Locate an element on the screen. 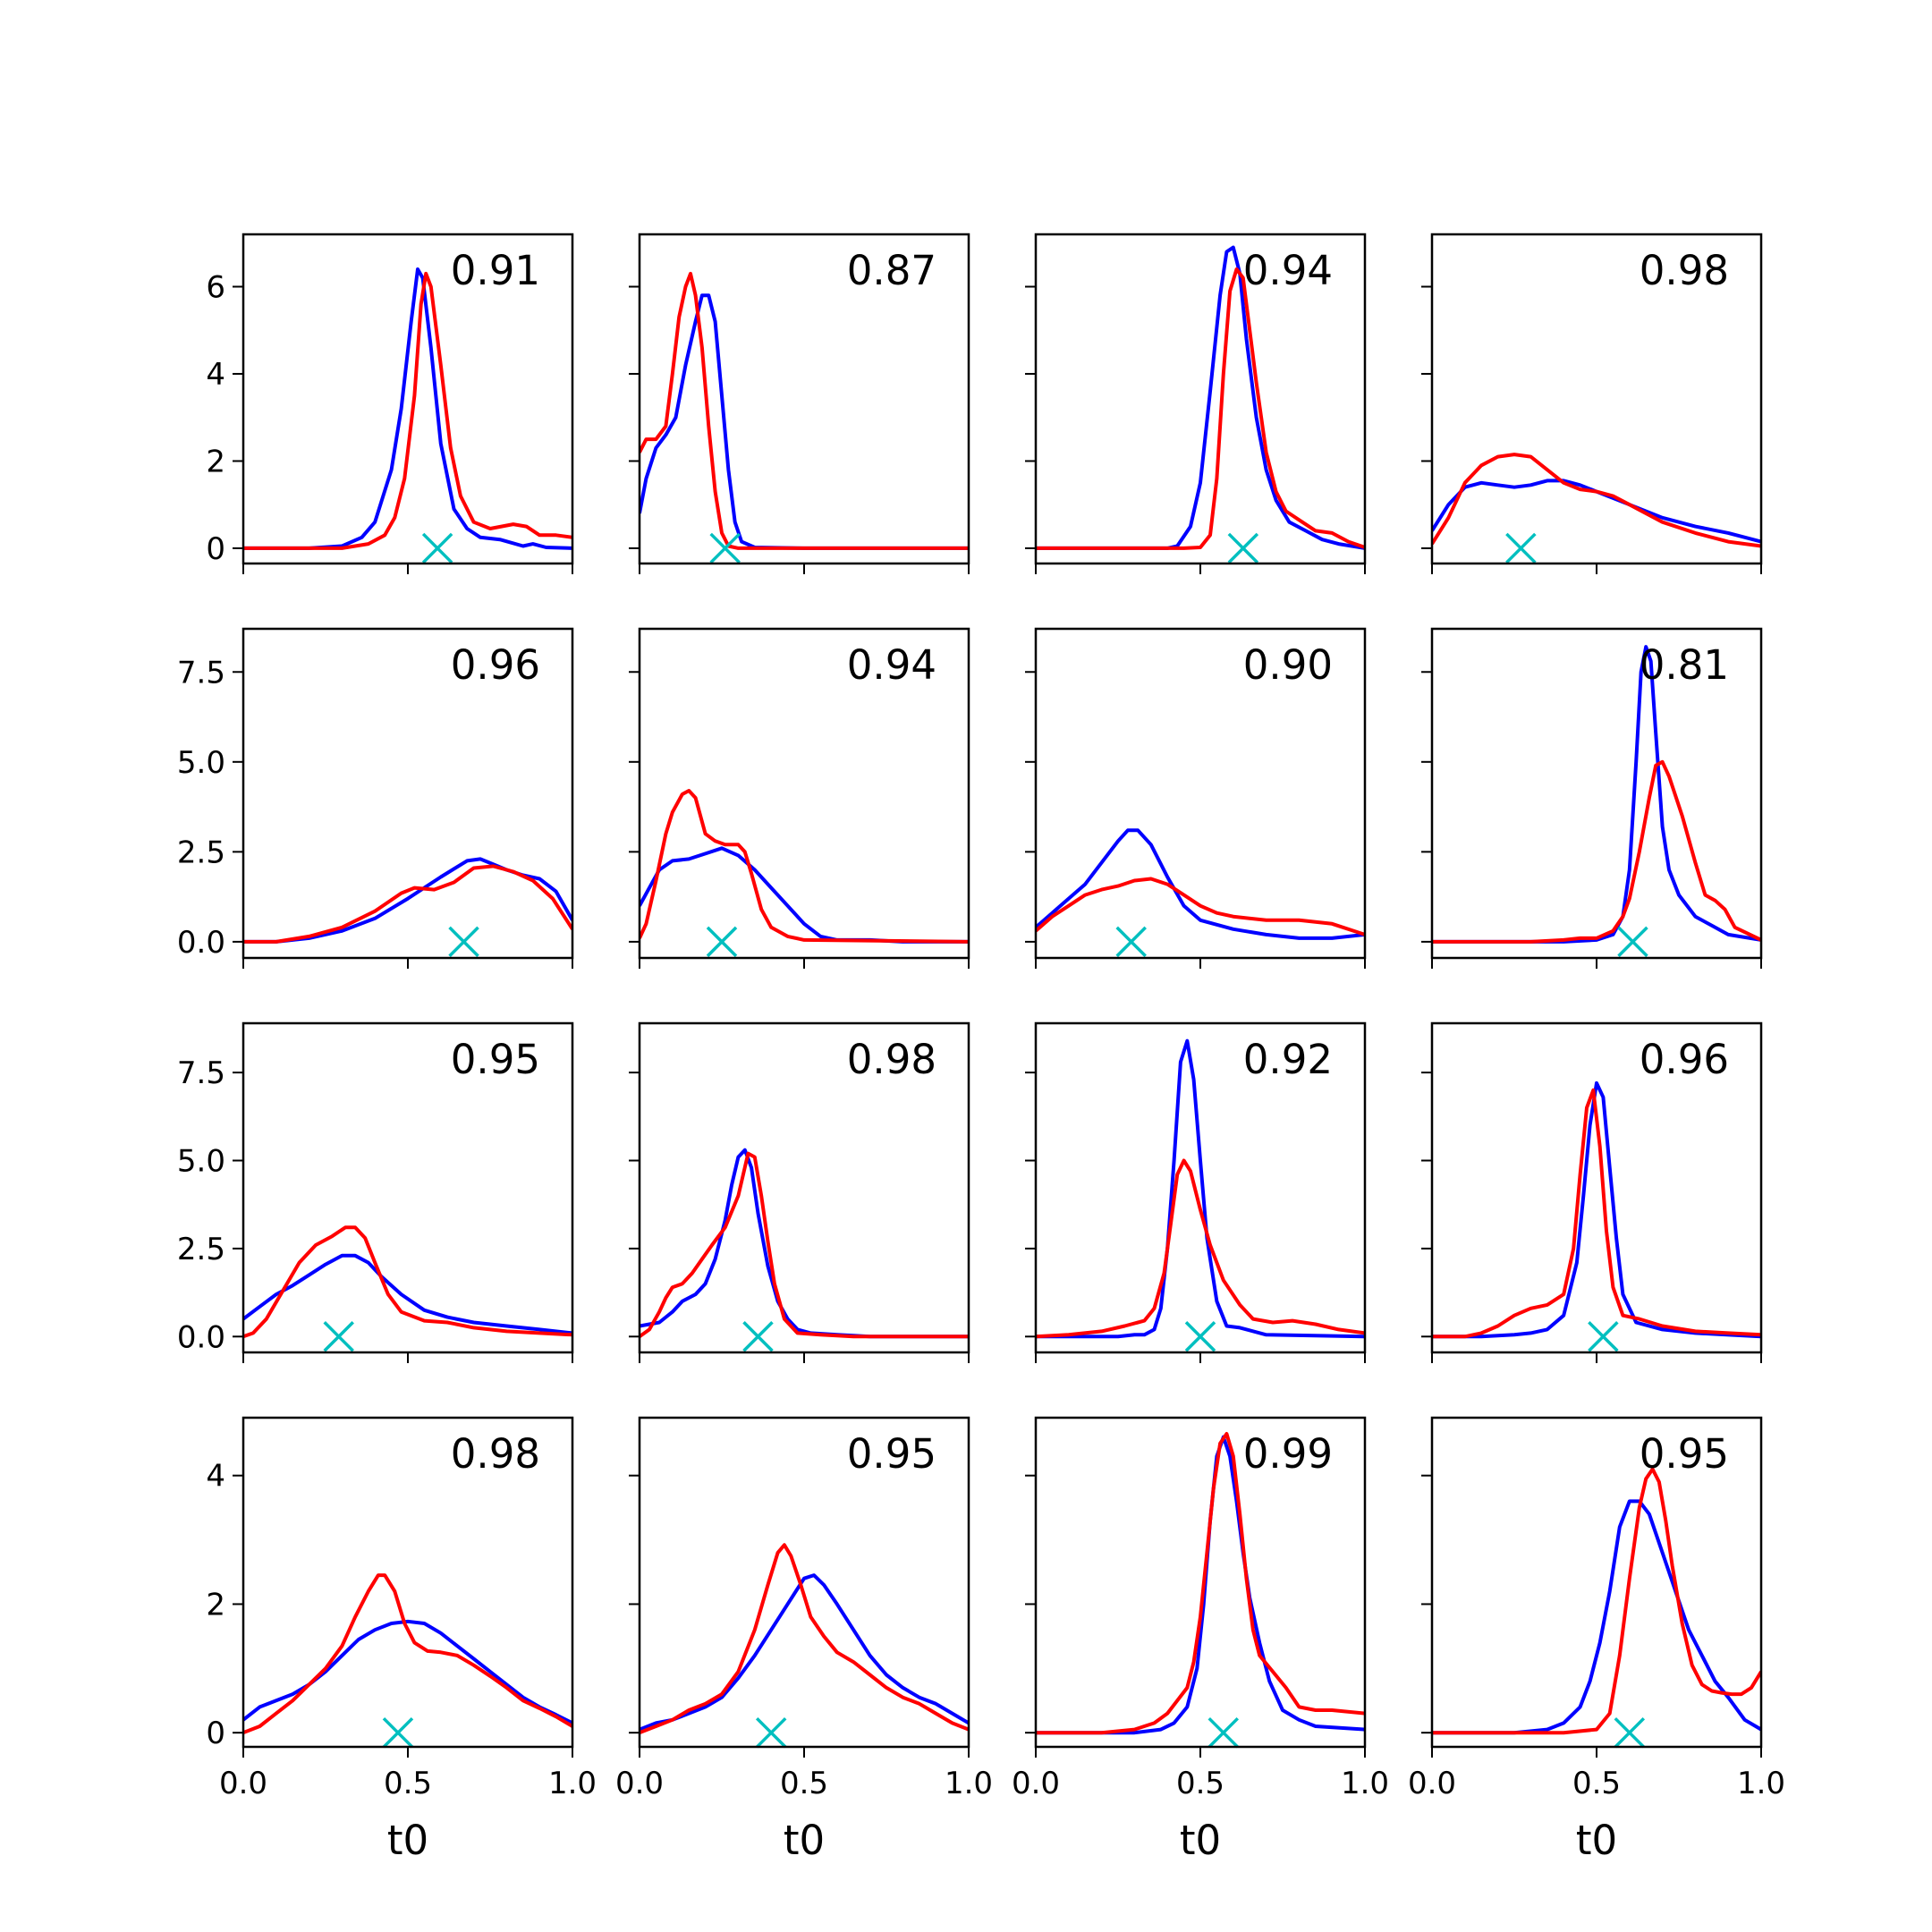 The height and width of the screenshot is (1932, 1932). panel-2-4: 0.81 is located at coordinates (1592, 798).